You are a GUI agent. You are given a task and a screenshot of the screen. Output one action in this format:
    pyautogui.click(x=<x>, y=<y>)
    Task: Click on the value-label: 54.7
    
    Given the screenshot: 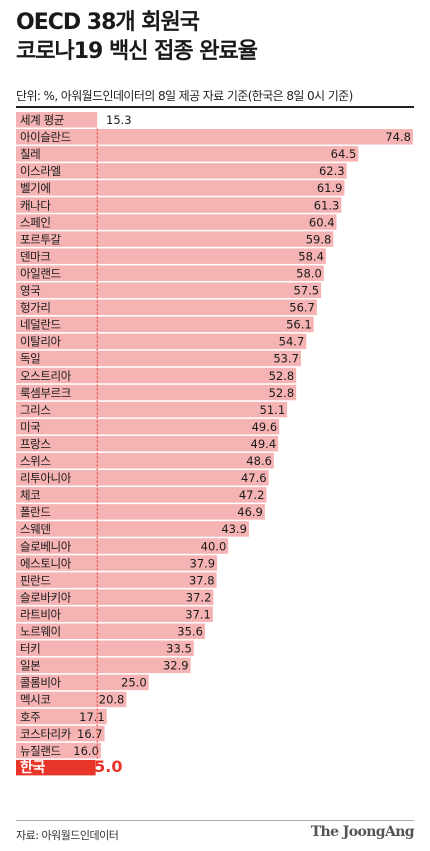 What is the action you would take?
    pyautogui.click(x=292, y=342)
    